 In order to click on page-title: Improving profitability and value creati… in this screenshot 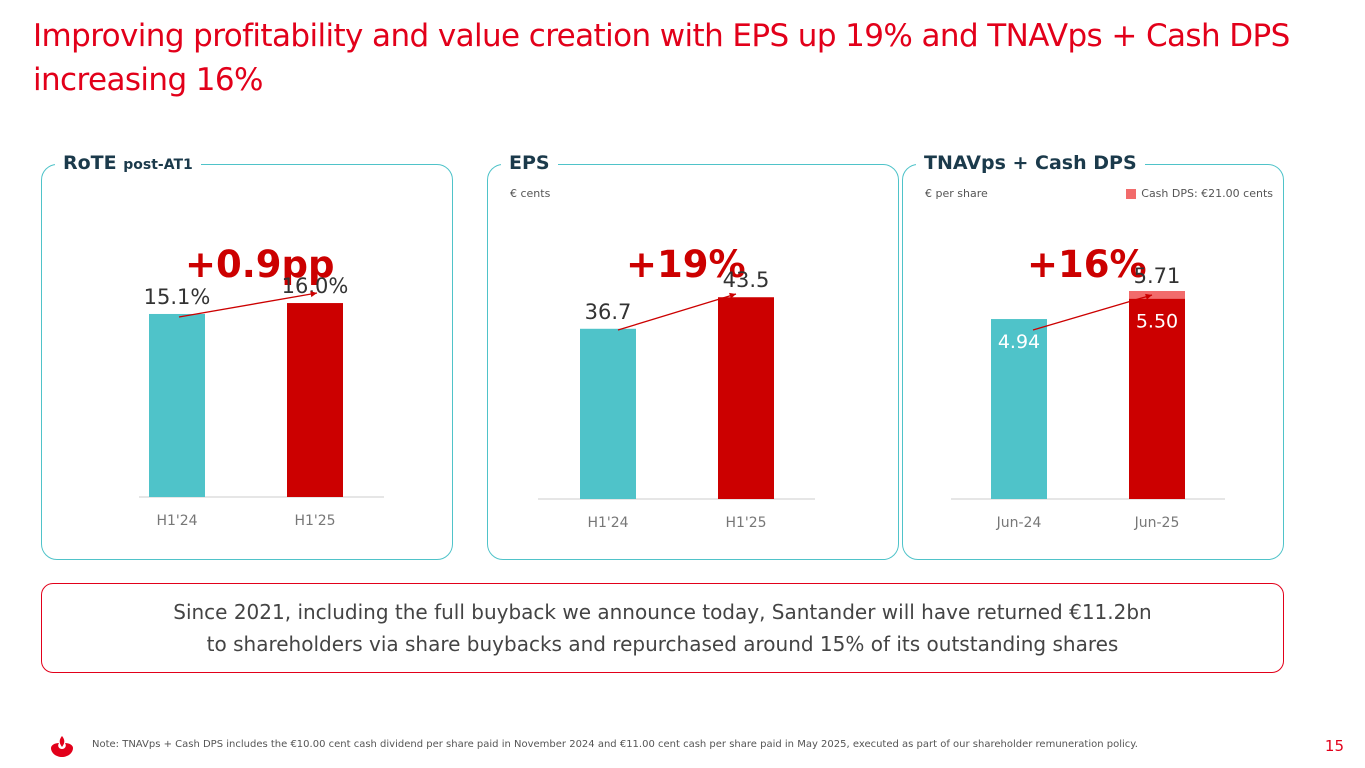, I will do `click(661, 58)`.